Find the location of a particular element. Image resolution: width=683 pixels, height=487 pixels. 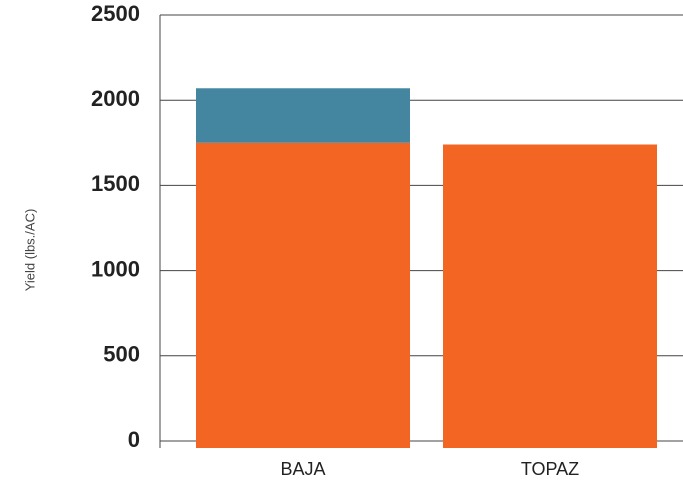

y-tick-label: 0 is located at coordinates (134, 439).